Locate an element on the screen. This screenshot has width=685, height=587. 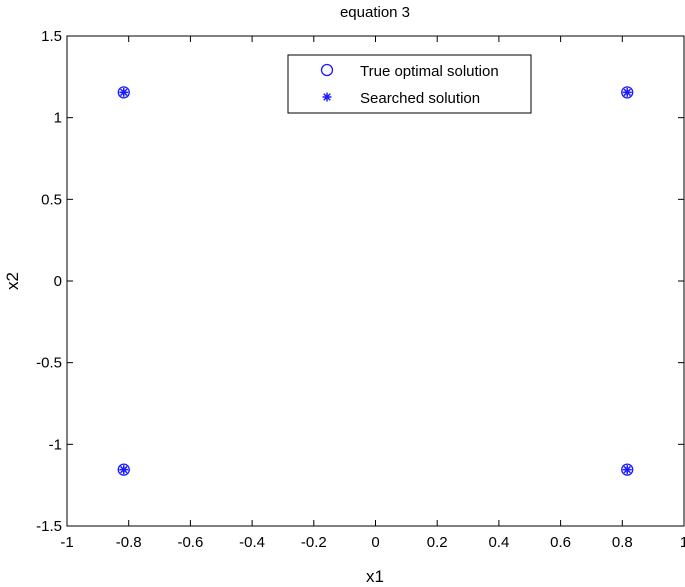
x-tick-label: 1 is located at coordinates (682, 542).